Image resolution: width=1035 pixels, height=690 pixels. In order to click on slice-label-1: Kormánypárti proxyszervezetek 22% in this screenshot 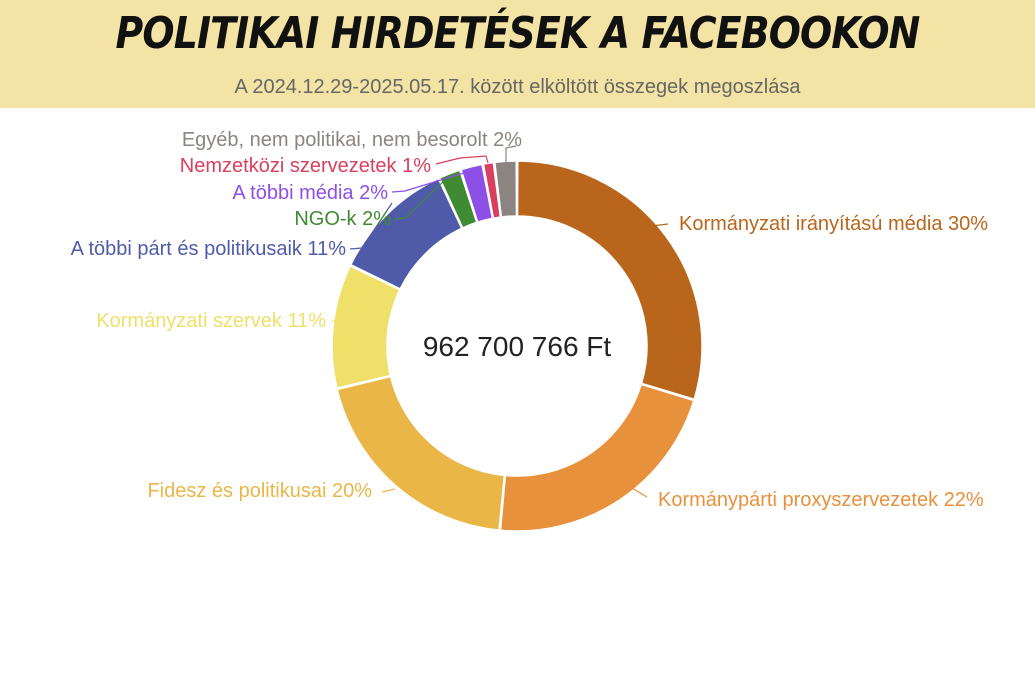, I will do `click(821, 500)`.